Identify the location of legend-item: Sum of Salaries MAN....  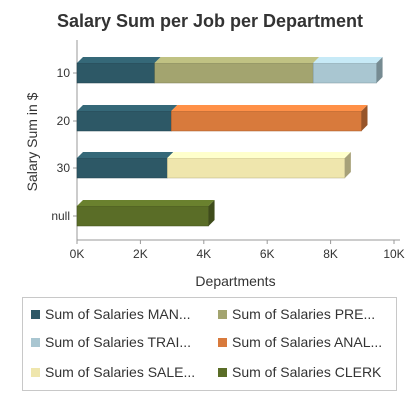
(111, 314).